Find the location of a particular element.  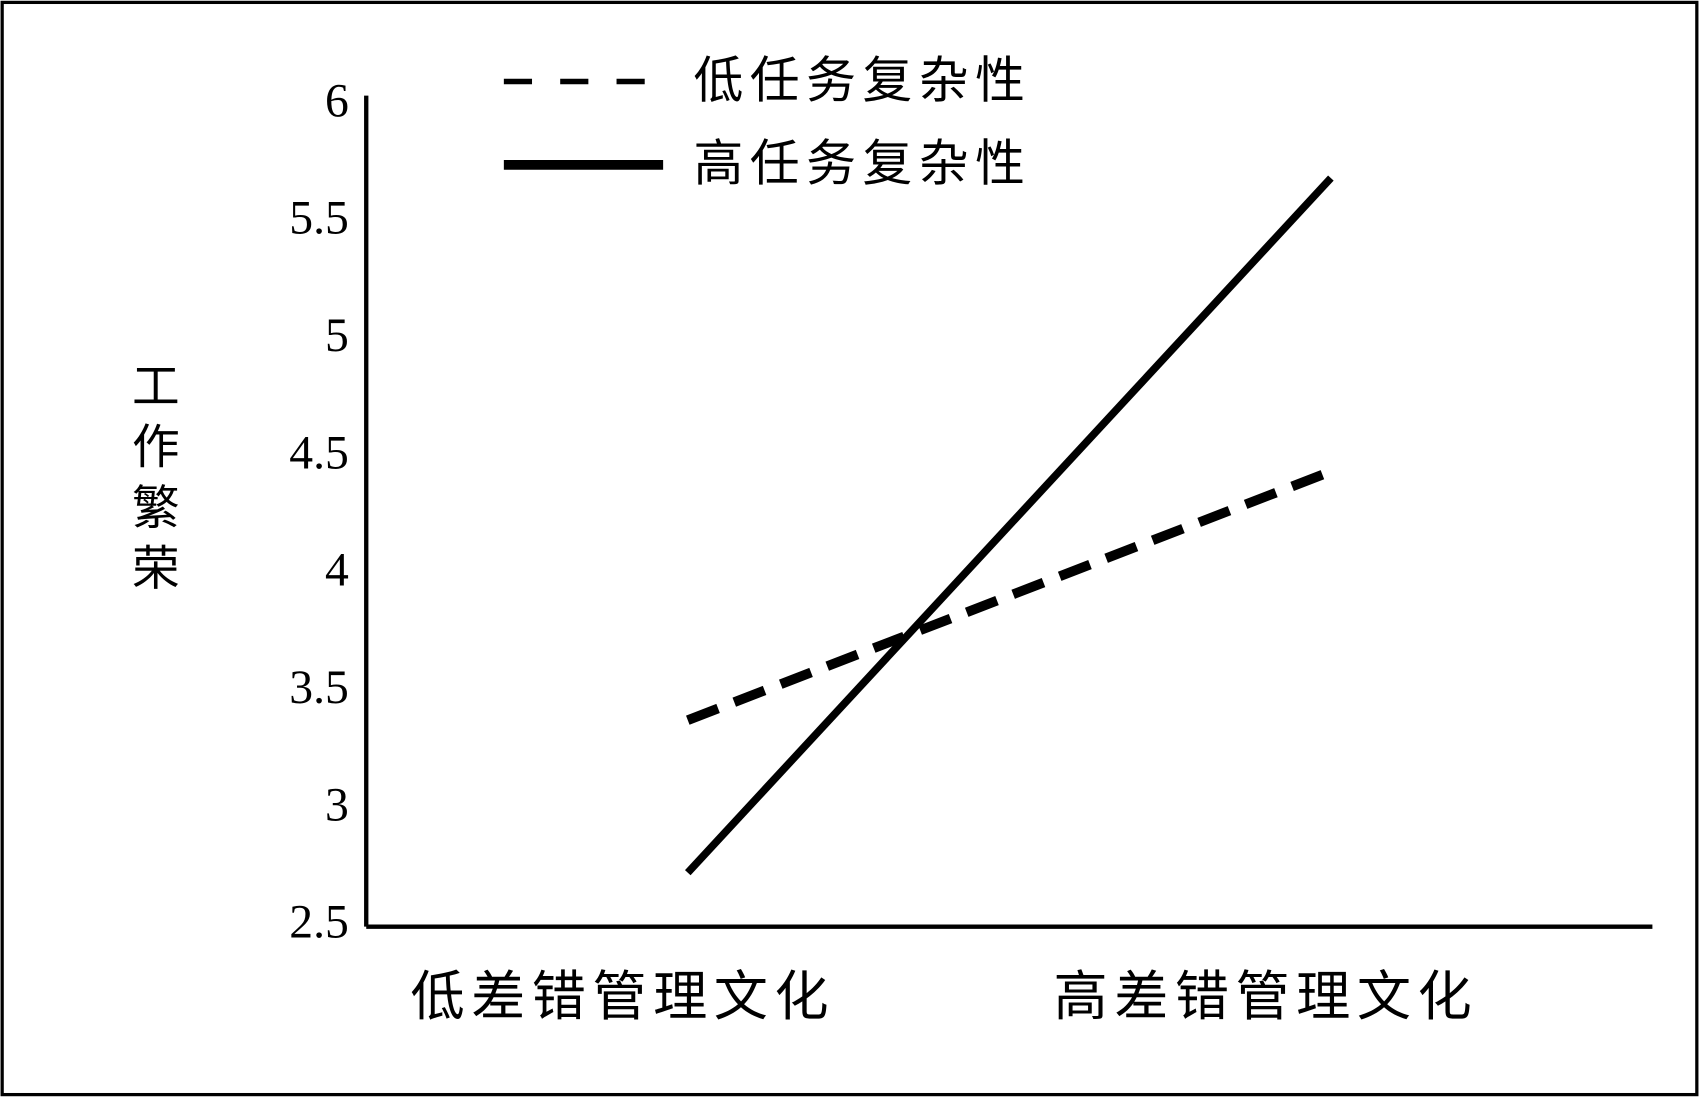

y-tick-label: 6 is located at coordinates (337, 101).